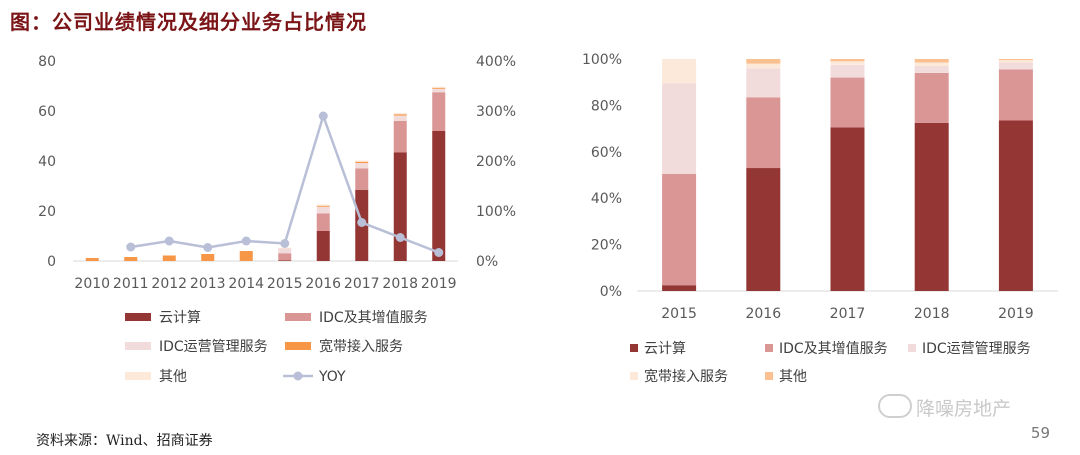  What do you see at coordinates (47, 162) in the screenshot?
I see `y-tick-label: 40` at bounding box center [47, 162].